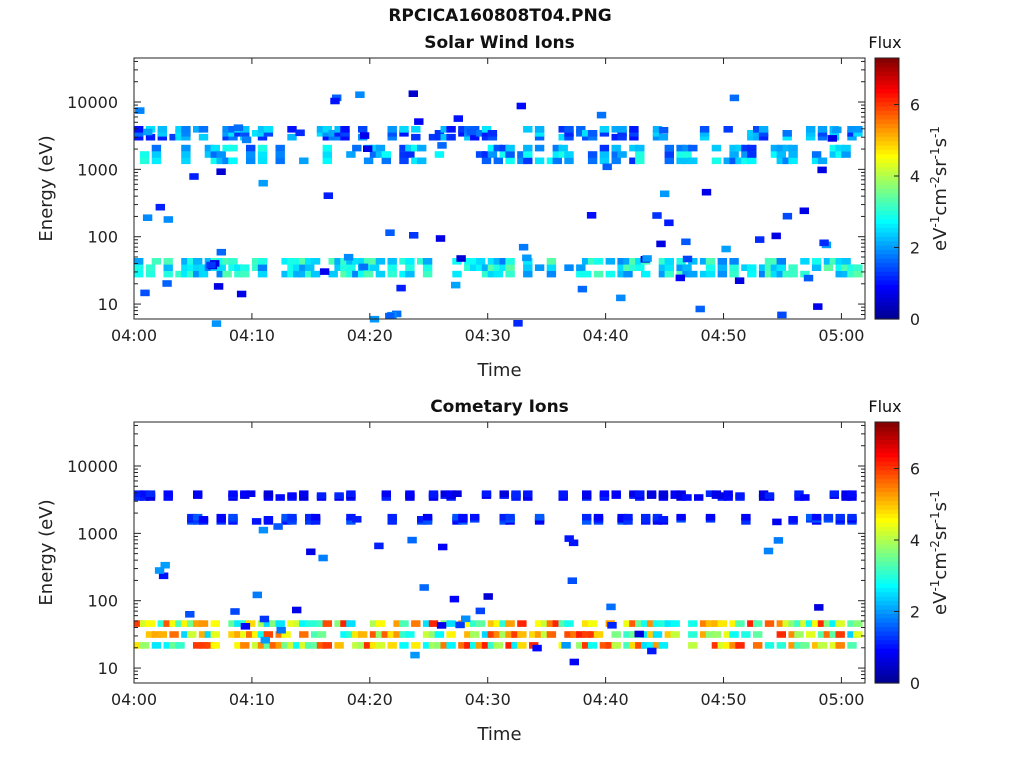 This screenshot has width=1024, height=768. Describe the element at coordinates (46, 188) in the screenshot. I see `y-axis-label: Energy (eV)` at that location.